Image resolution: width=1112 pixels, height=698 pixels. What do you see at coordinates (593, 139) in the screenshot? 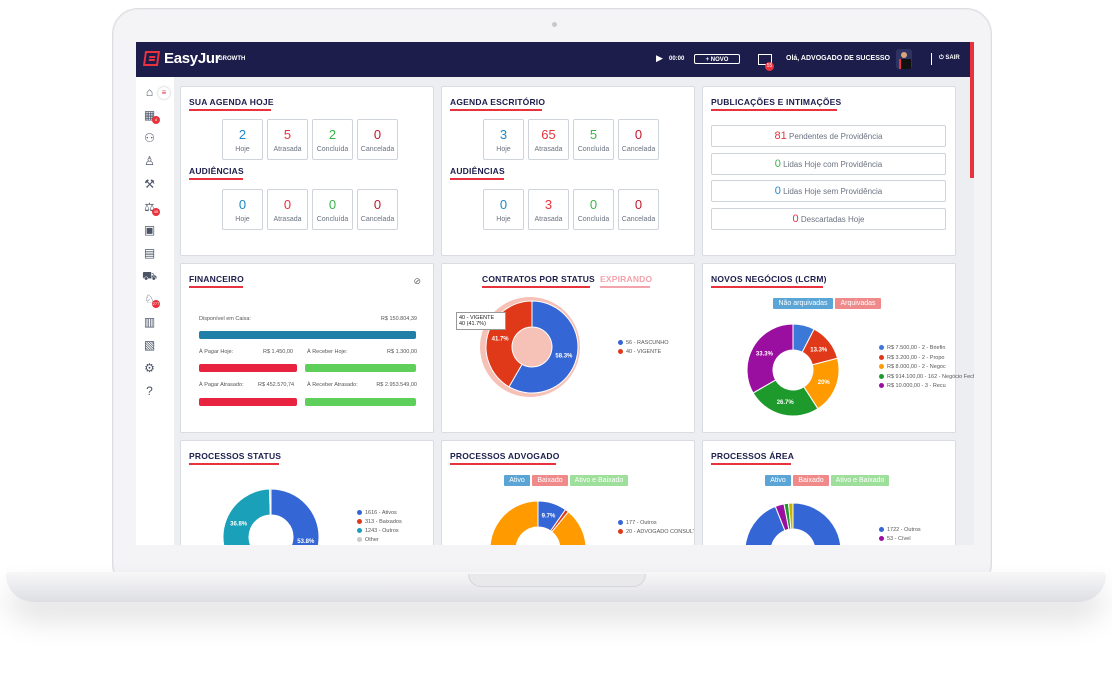
I see `stat-box-concluda: 5 Concluída` at bounding box center [593, 139].